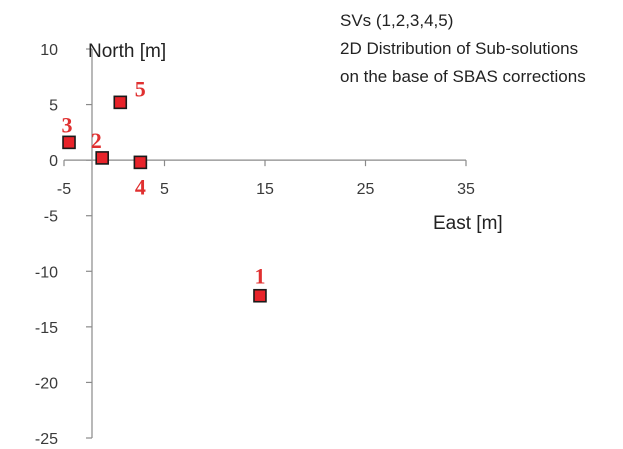  Describe the element at coordinates (96, 140) in the screenshot. I see `data-point-label-2: 2` at that location.